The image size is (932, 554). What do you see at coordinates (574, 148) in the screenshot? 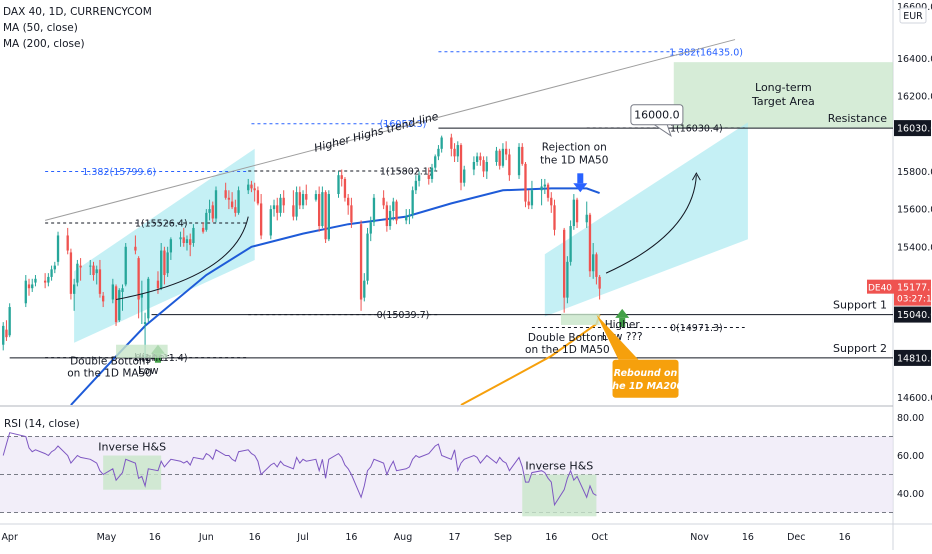
I see `rejection-label: Rejection on` at bounding box center [574, 148].